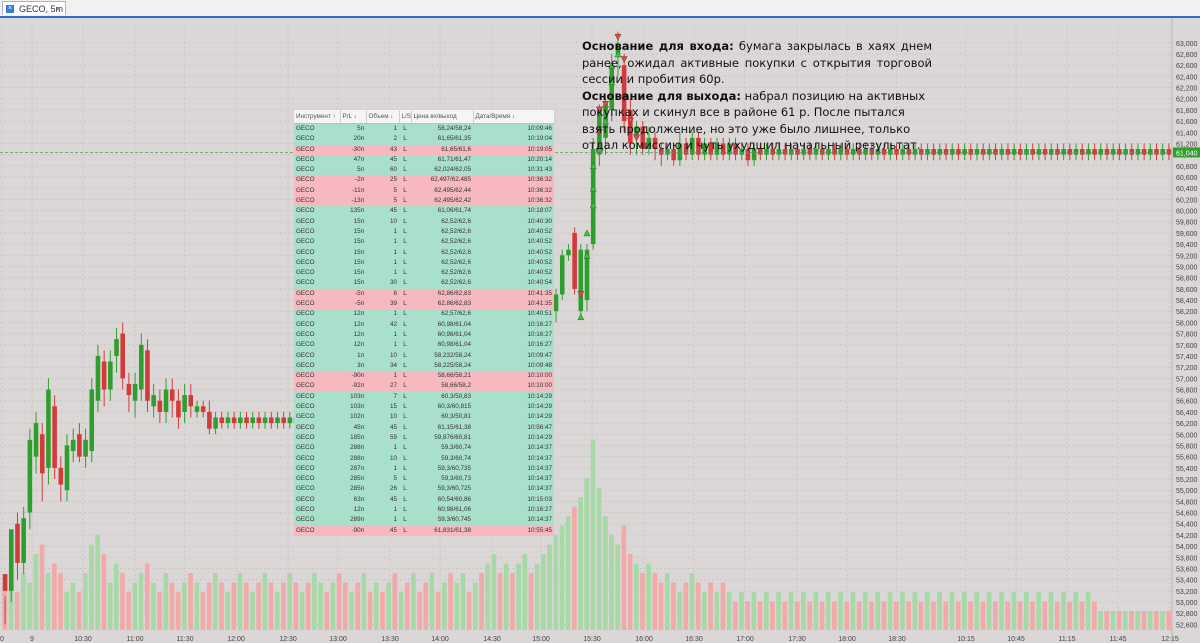 This screenshot has width=1200, height=643. Describe the element at coordinates (424, 386) in the screenshot. I see `table-row: GECO -92п 27 L 58,66/58,2 10:10:00` at that location.